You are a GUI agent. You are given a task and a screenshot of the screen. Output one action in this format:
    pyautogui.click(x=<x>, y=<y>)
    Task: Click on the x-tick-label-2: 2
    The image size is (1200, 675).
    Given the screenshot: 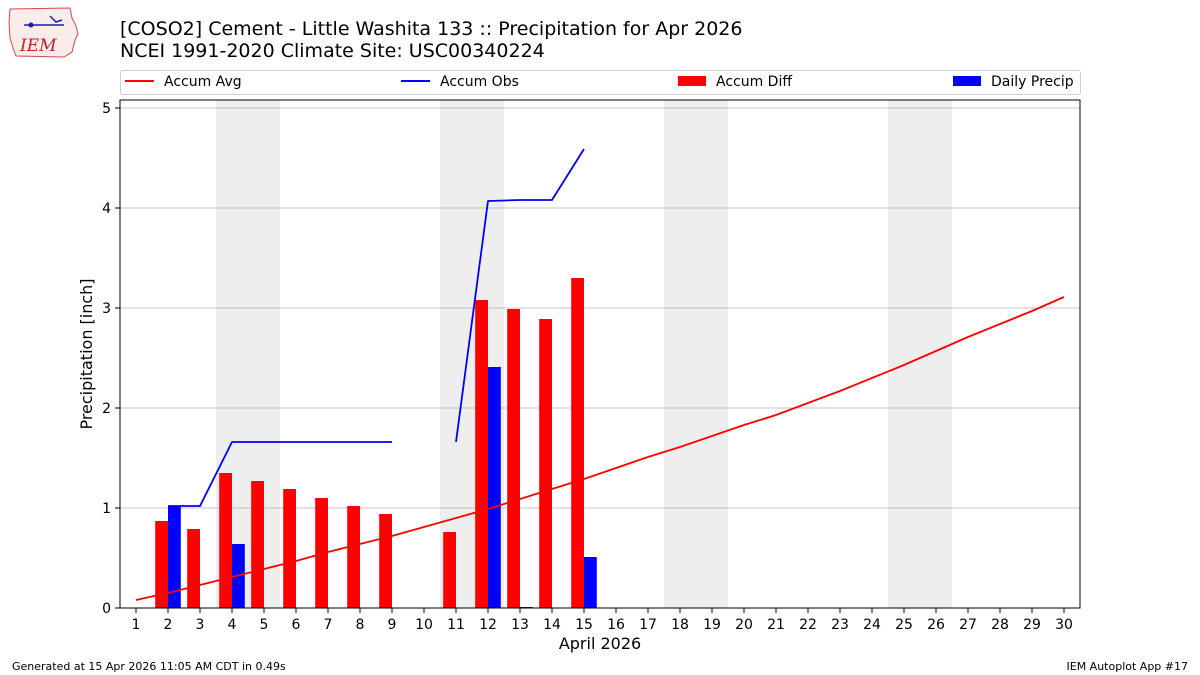 What is the action you would take?
    pyautogui.click(x=168, y=625)
    